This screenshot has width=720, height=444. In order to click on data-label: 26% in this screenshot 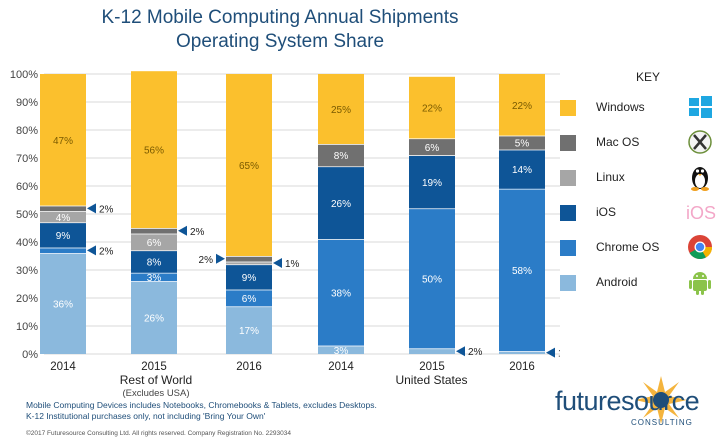, I will do `click(341, 204)`.